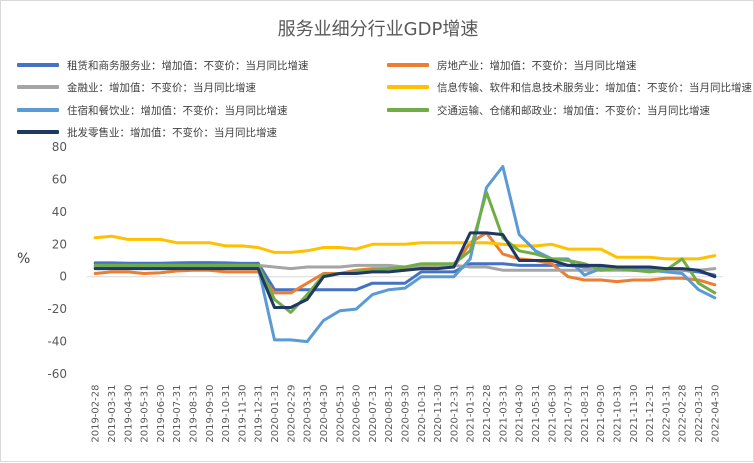 Image resolution: width=754 pixels, height=463 pixels. I want to click on y-tick-label: -60, so click(57, 374).